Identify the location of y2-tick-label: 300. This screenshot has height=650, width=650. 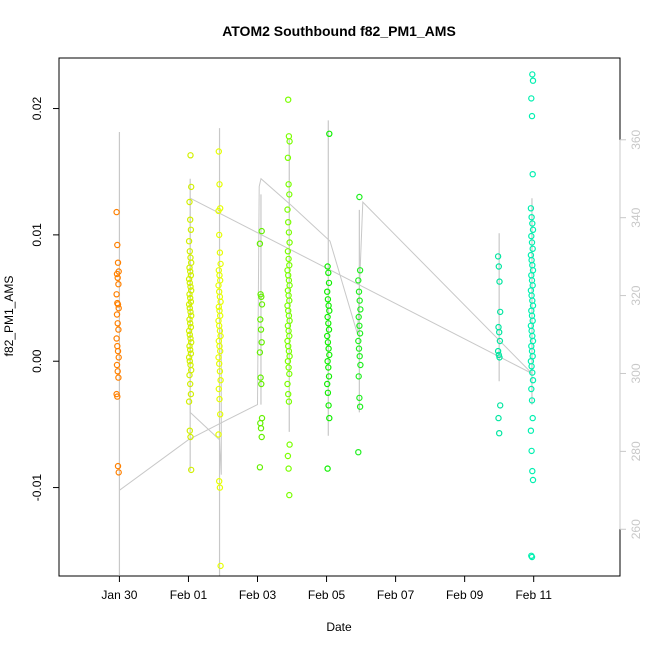
(636, 373).